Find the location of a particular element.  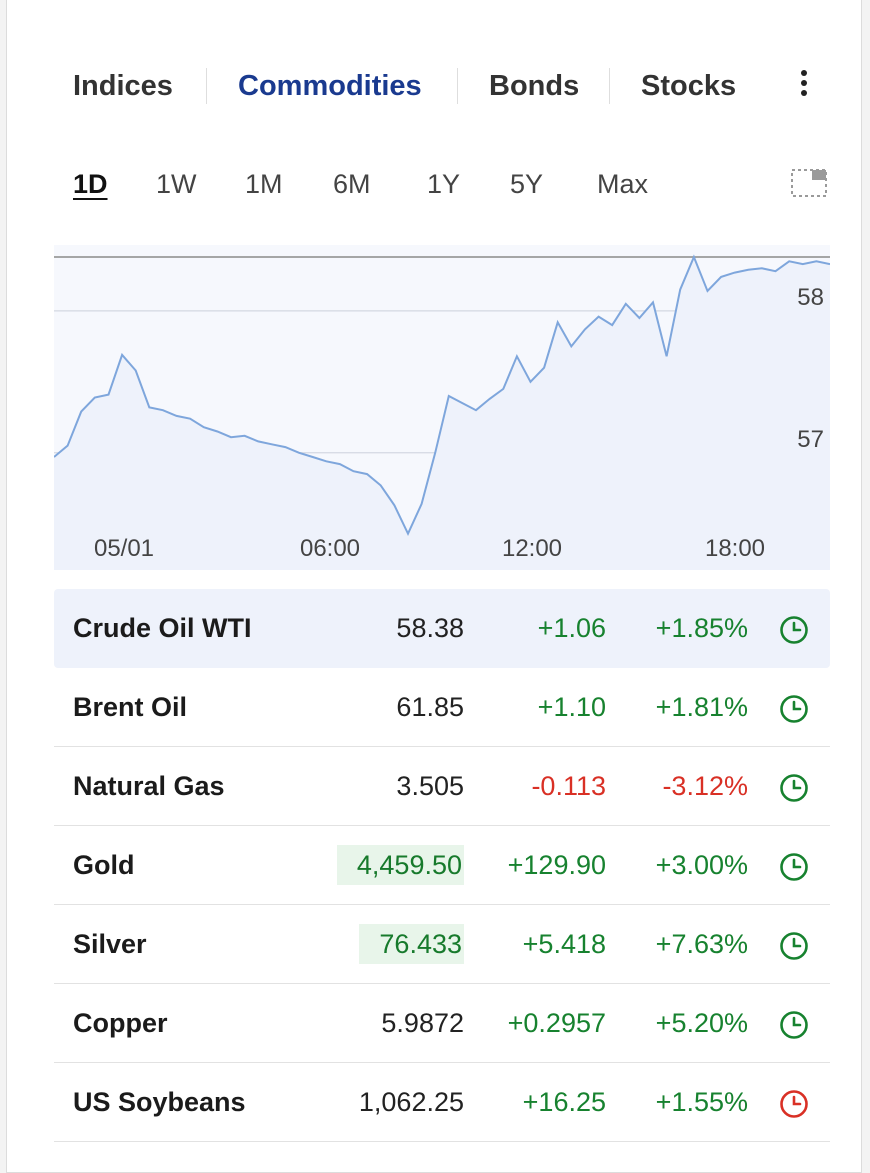

price-change: +16.25 is located at coordinates (564, 1102).